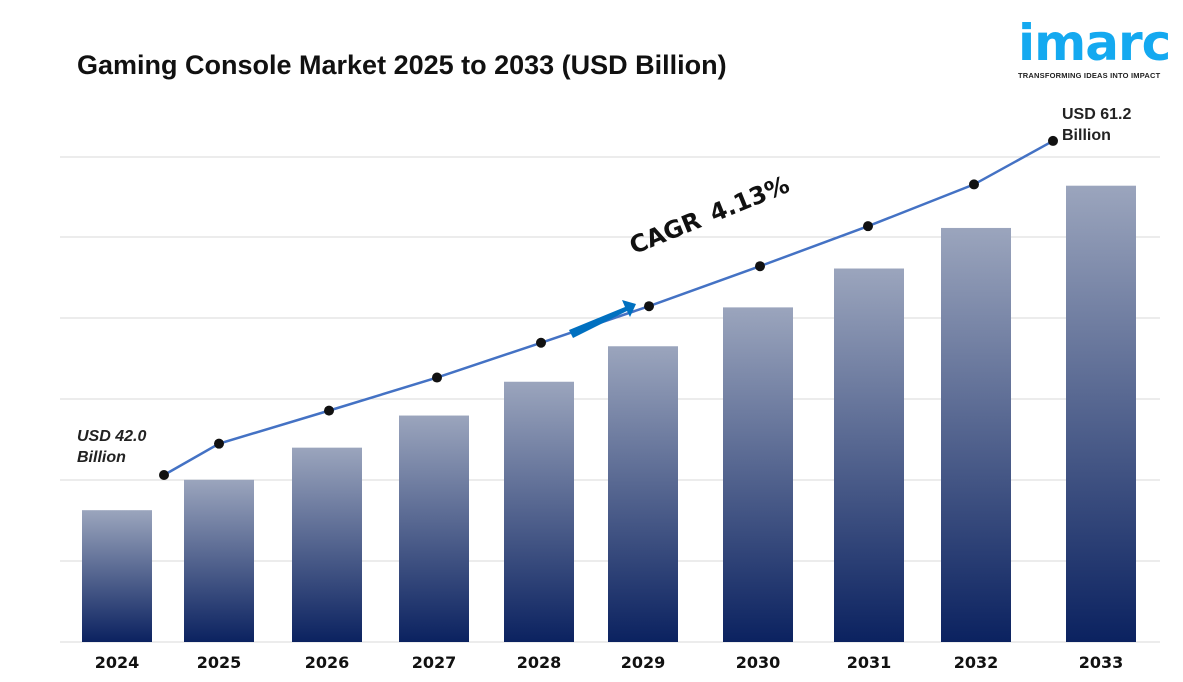  I want to click on x-tick-label: 2032, so click(976, 662).